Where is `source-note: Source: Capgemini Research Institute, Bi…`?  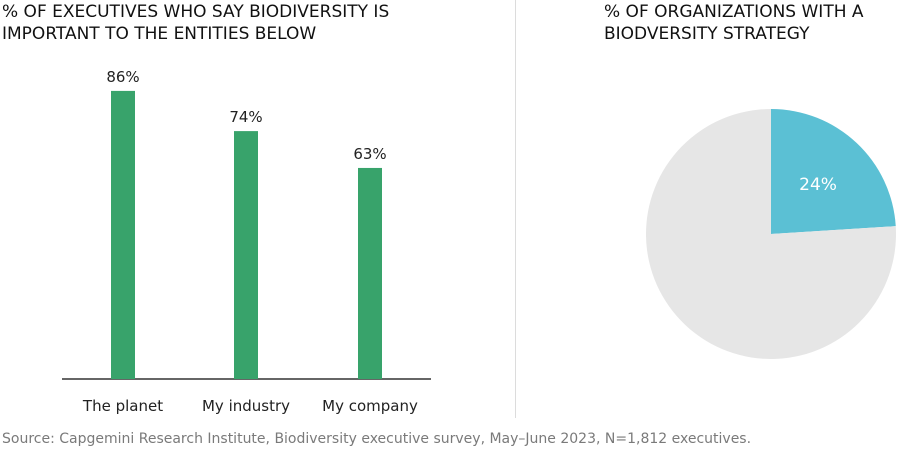 source-note: Source: Capgemini Research Institute, Bi… is located at coordinates (377, 439).